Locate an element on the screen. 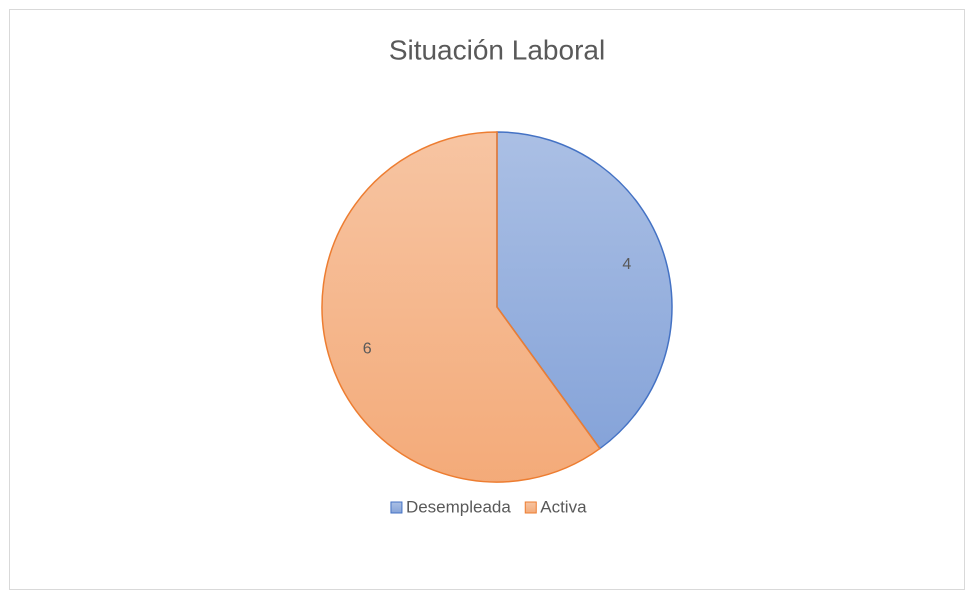 The width and height of the screenshot is (974, 604). pie-slice is located at coordinates (584, 290).